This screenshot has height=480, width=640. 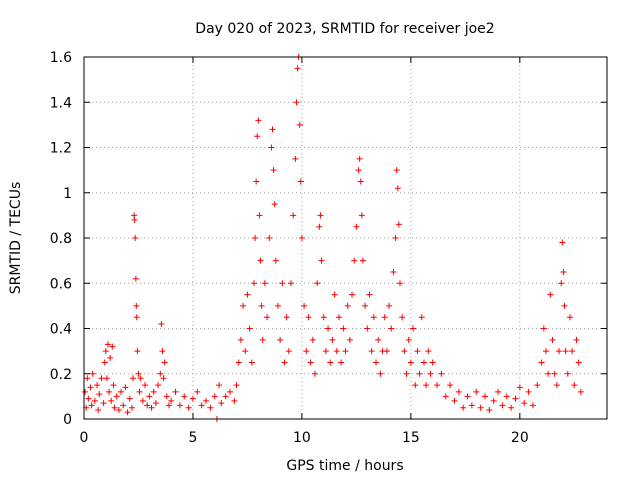 What do you see at coordinates (61, 103) in the screenshot?
I see `y-tick-label: 1.4` at bounding box center [61, 103].